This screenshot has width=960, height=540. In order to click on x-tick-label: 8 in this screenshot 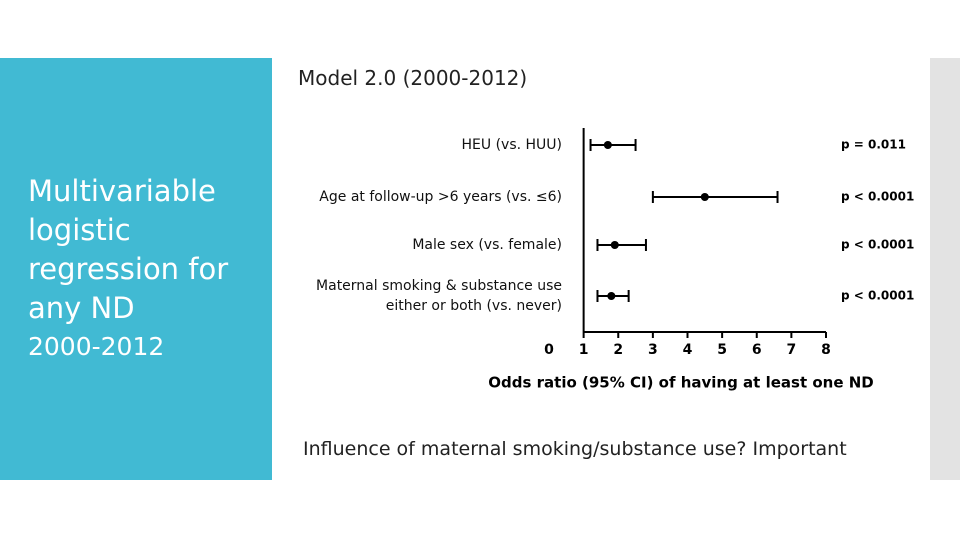, I will do `click(826, 350)`.